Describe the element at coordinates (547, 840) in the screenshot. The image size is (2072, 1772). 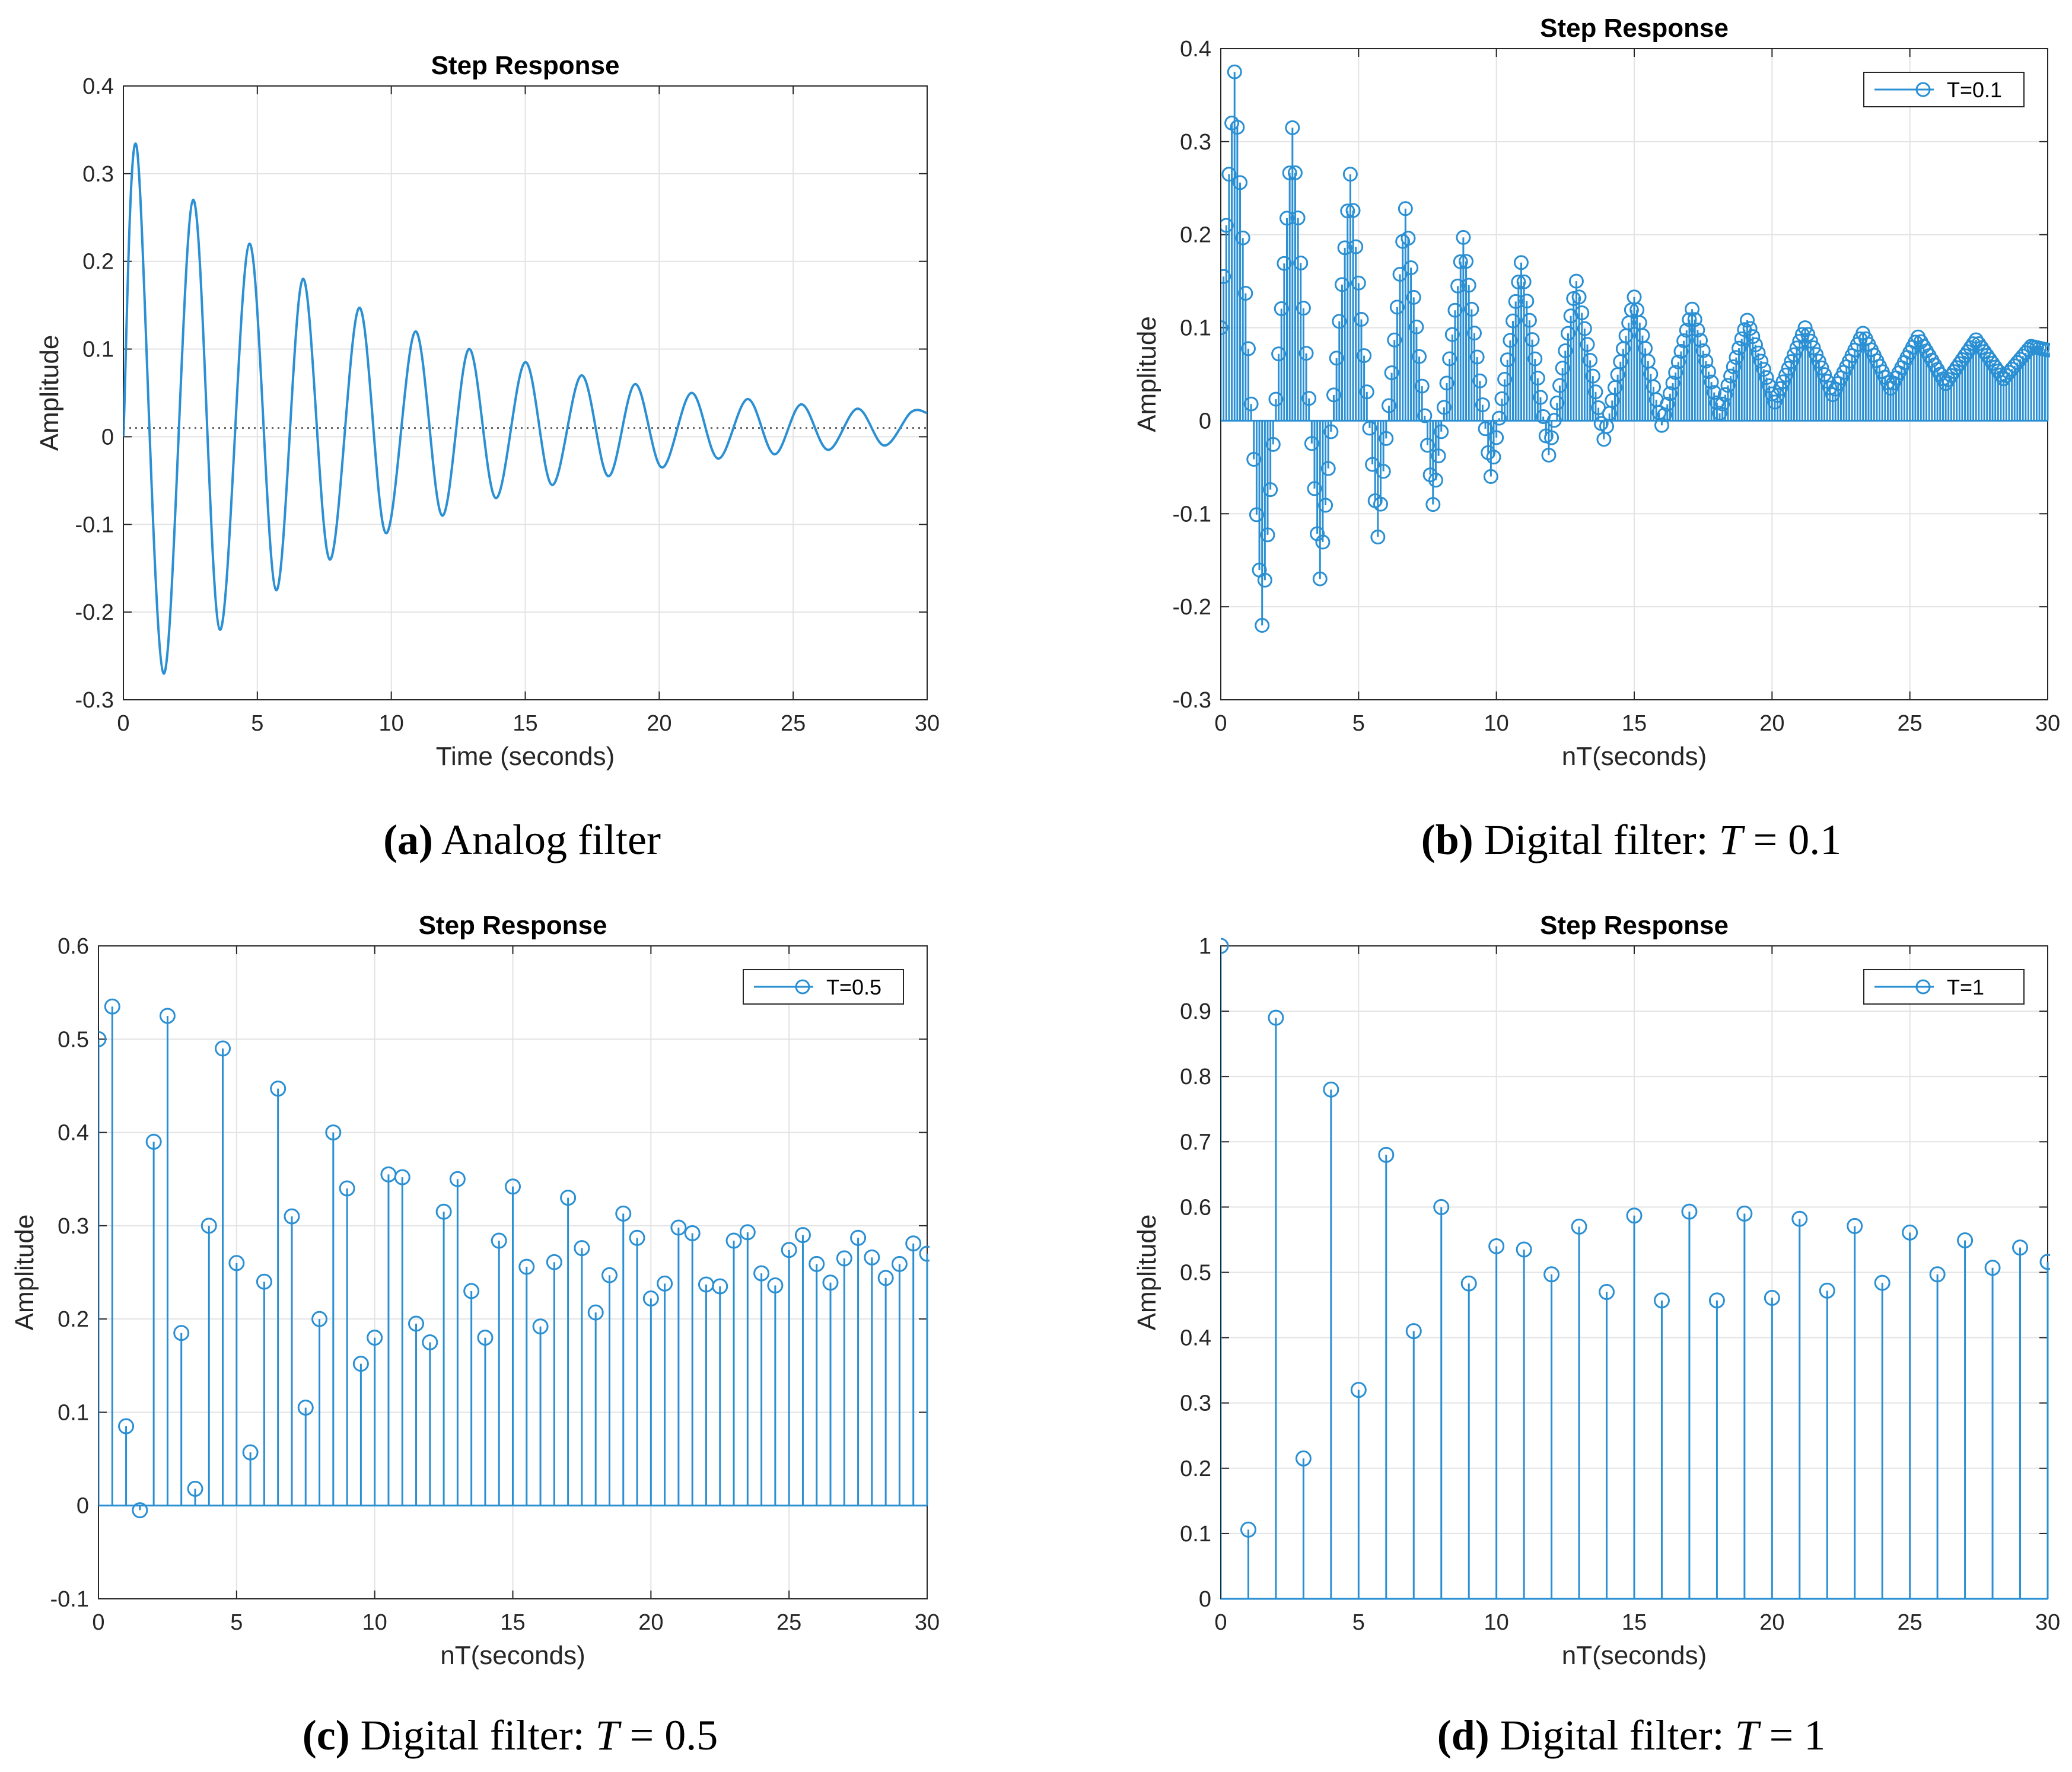
I see `caption-text: Analog filter` at that location.